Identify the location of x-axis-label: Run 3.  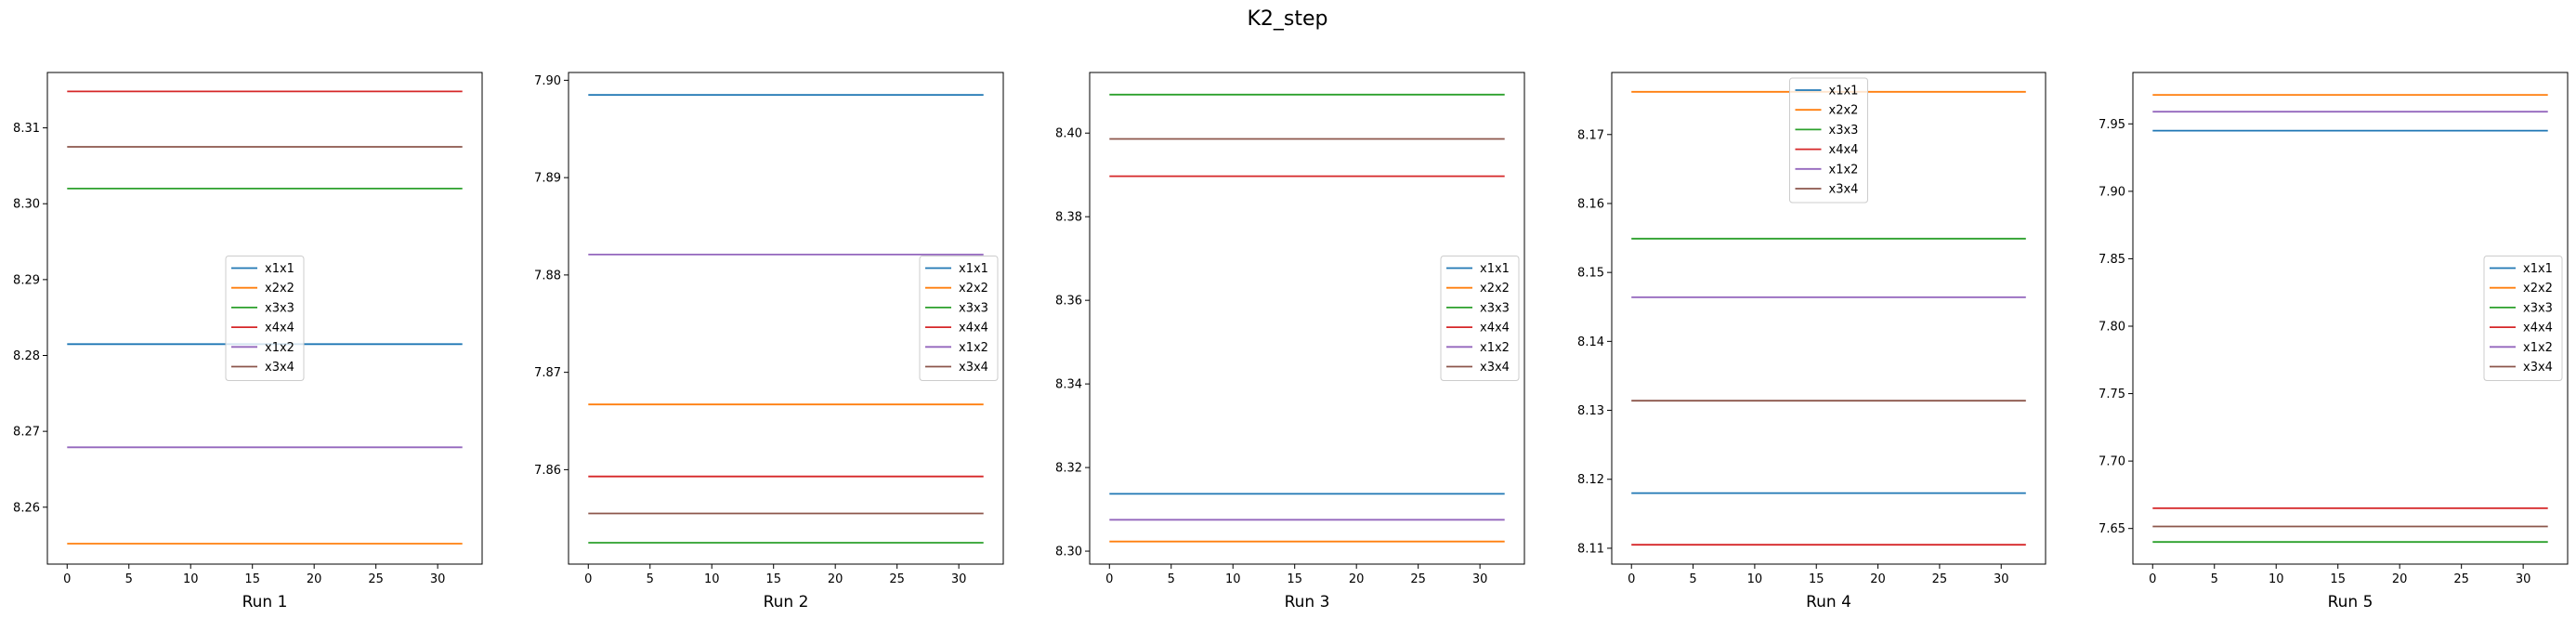
(1308, 602).